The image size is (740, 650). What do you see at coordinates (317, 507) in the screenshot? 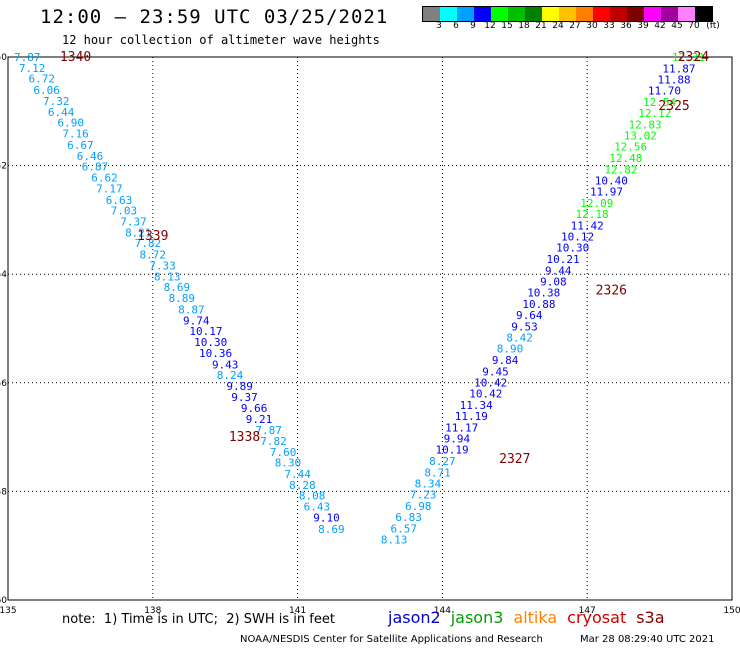
I see `data-point: 6.43` at bounding box center [317, 507].